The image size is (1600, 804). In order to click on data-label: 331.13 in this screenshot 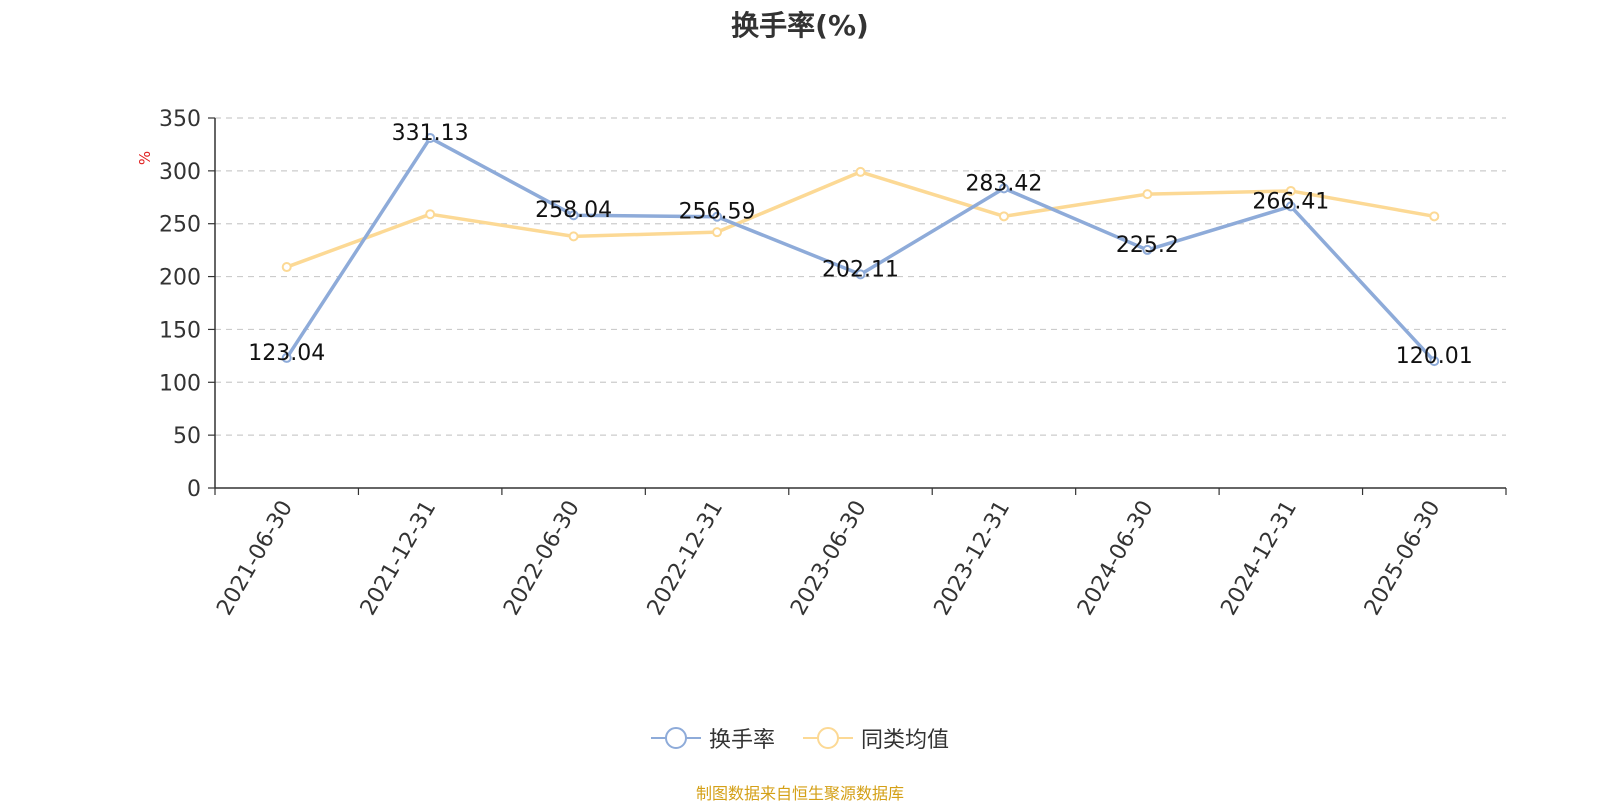, I will do `click(430, 133)`.